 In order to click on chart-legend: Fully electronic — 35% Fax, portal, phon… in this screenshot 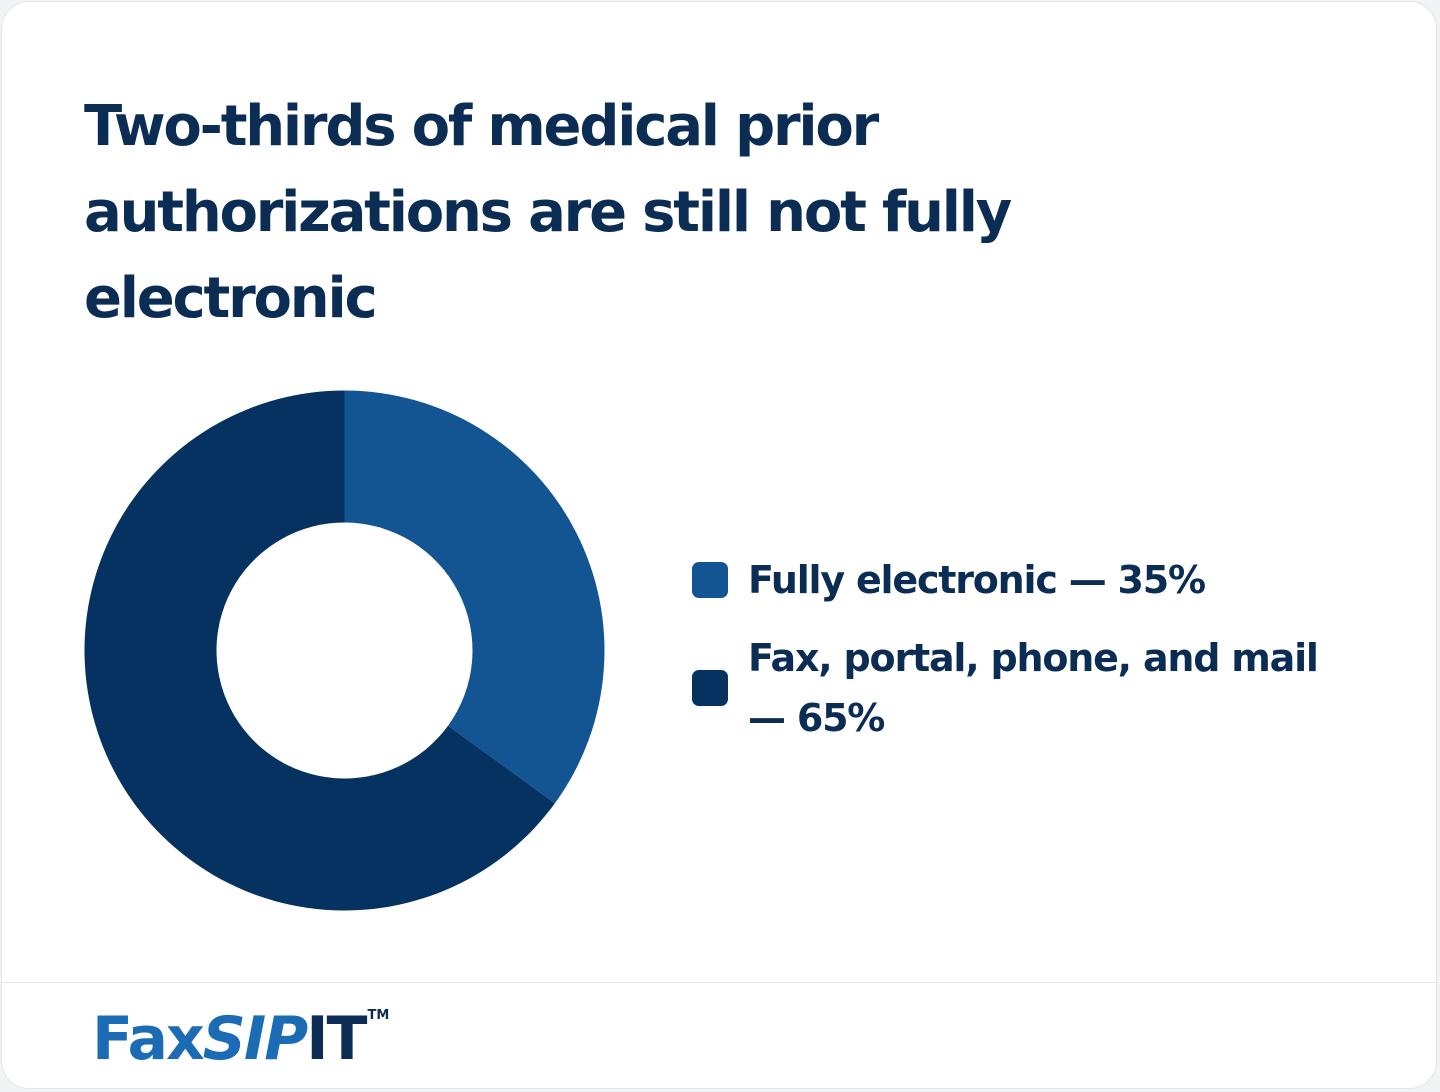, I will do `click(1037, 649)`.